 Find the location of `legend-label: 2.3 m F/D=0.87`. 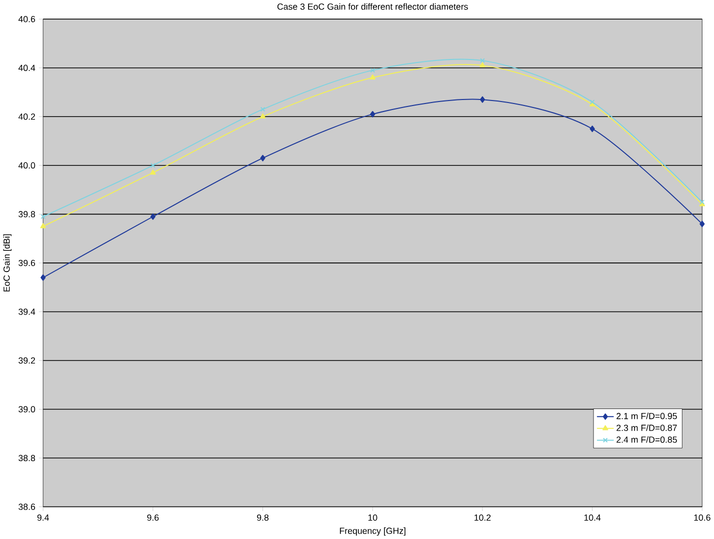

legend-label: 2.3 m F/D=0.87 is located at coordinates (646, 428).